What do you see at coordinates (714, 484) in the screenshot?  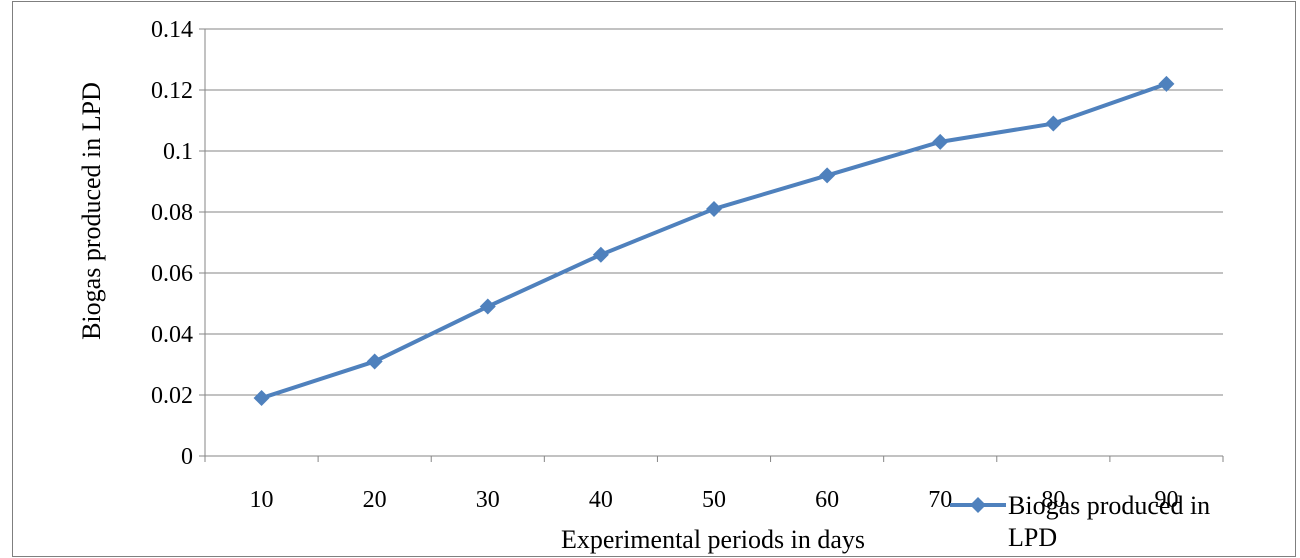 I see `x-axis: 10 20 30 40 50 60 70 80 90` at bounding box center [714, 484].